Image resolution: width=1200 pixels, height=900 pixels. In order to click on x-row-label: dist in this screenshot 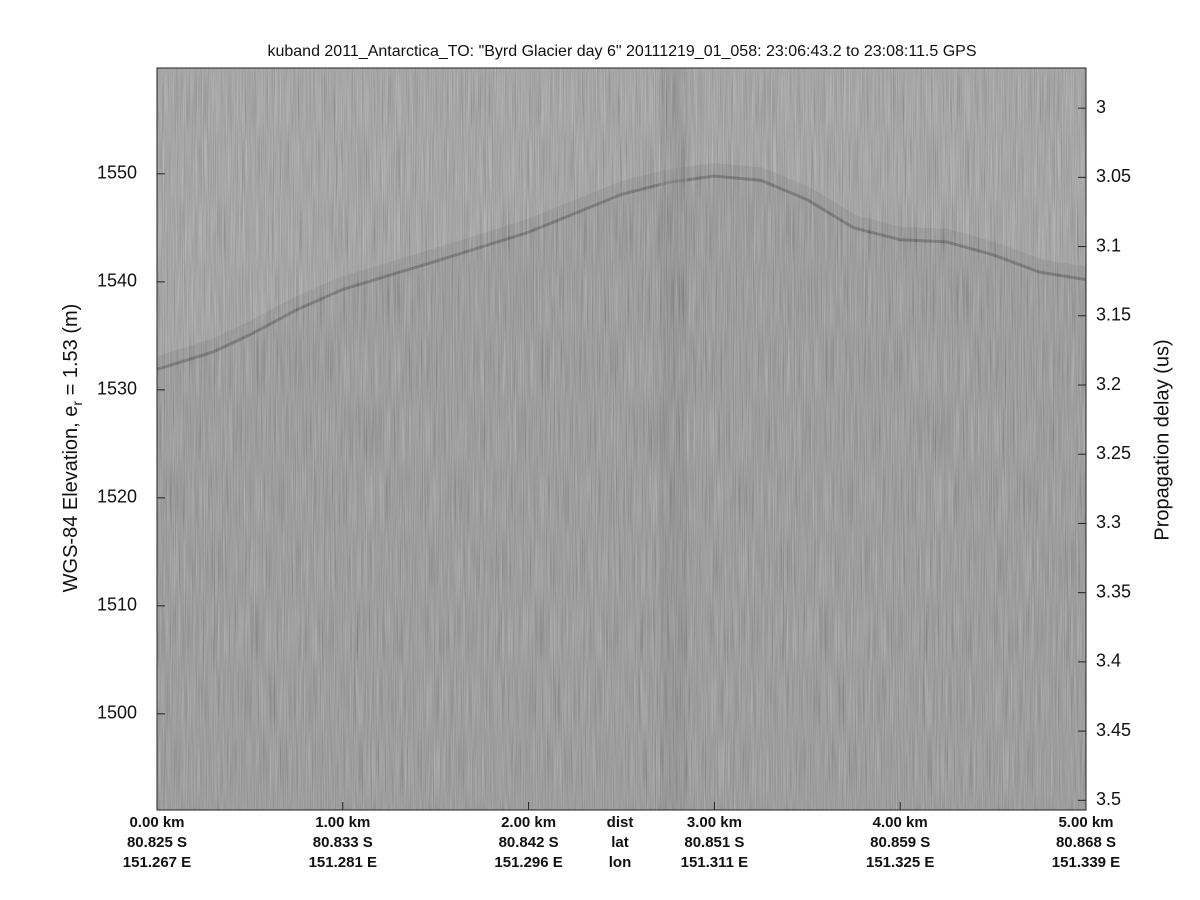, I will do `click(620, 822)`.